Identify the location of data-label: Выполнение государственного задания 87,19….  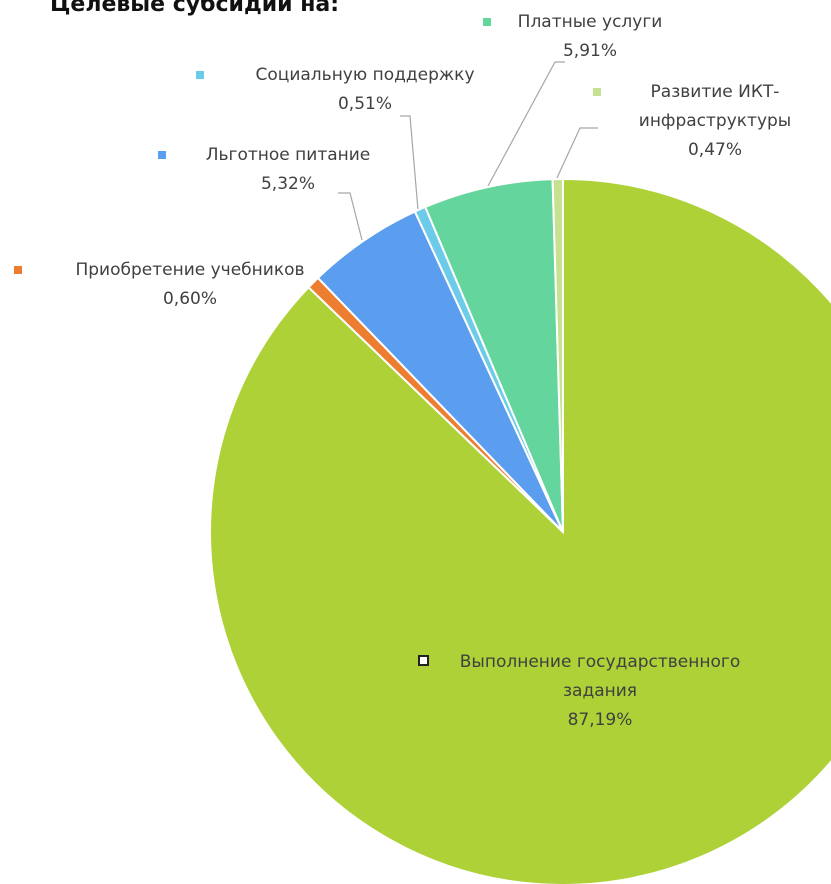
(600, 691).